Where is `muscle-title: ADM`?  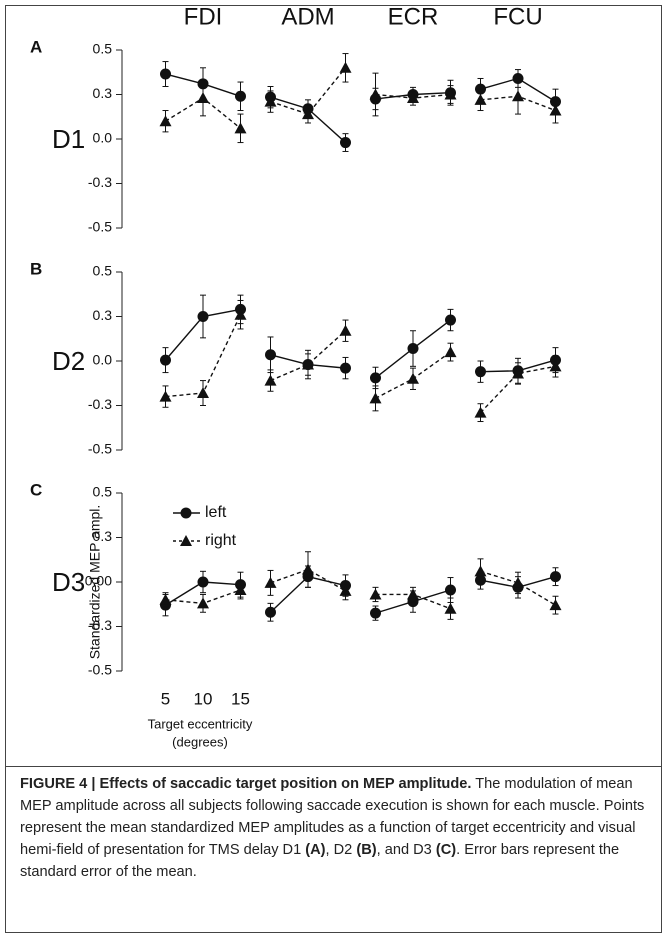 muscle-title: ADM is located at coordinates (307, 16).